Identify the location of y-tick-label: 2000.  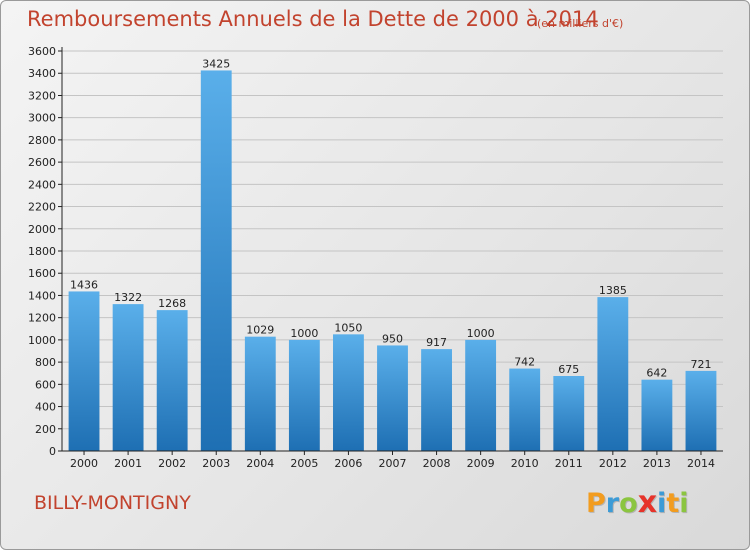
(42, 229).